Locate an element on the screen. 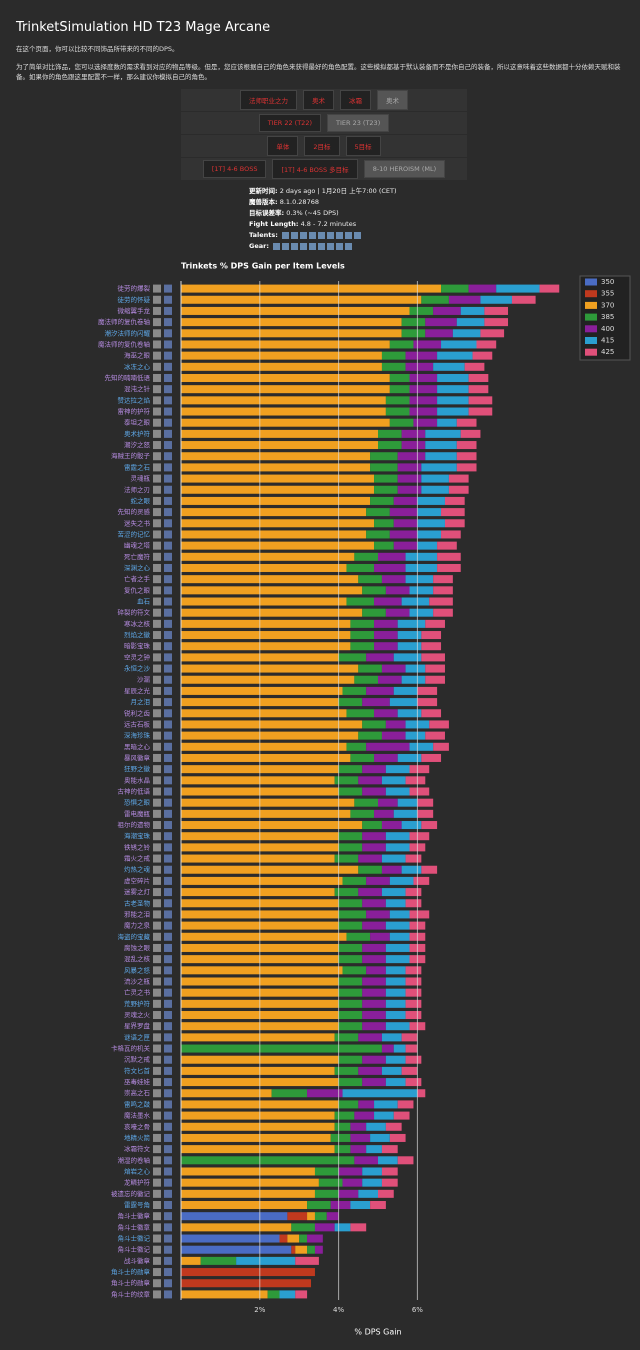 The height and width of the screenshot is (1350, 640). legend-swatch is located at coordinates (591, 329).